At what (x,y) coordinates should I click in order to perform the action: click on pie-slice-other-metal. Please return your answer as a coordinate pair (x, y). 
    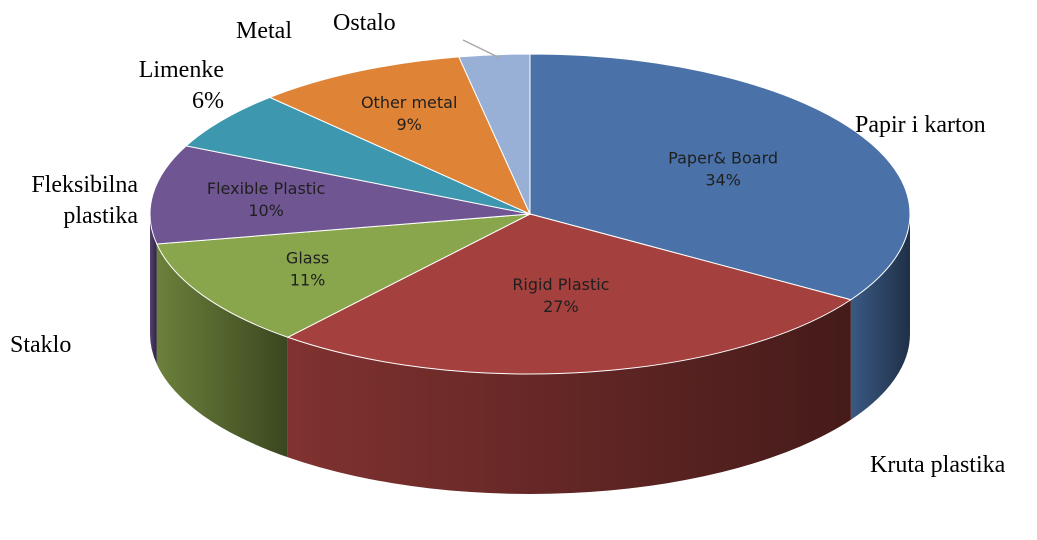
    Looking at the image, I should click on (400, 135).